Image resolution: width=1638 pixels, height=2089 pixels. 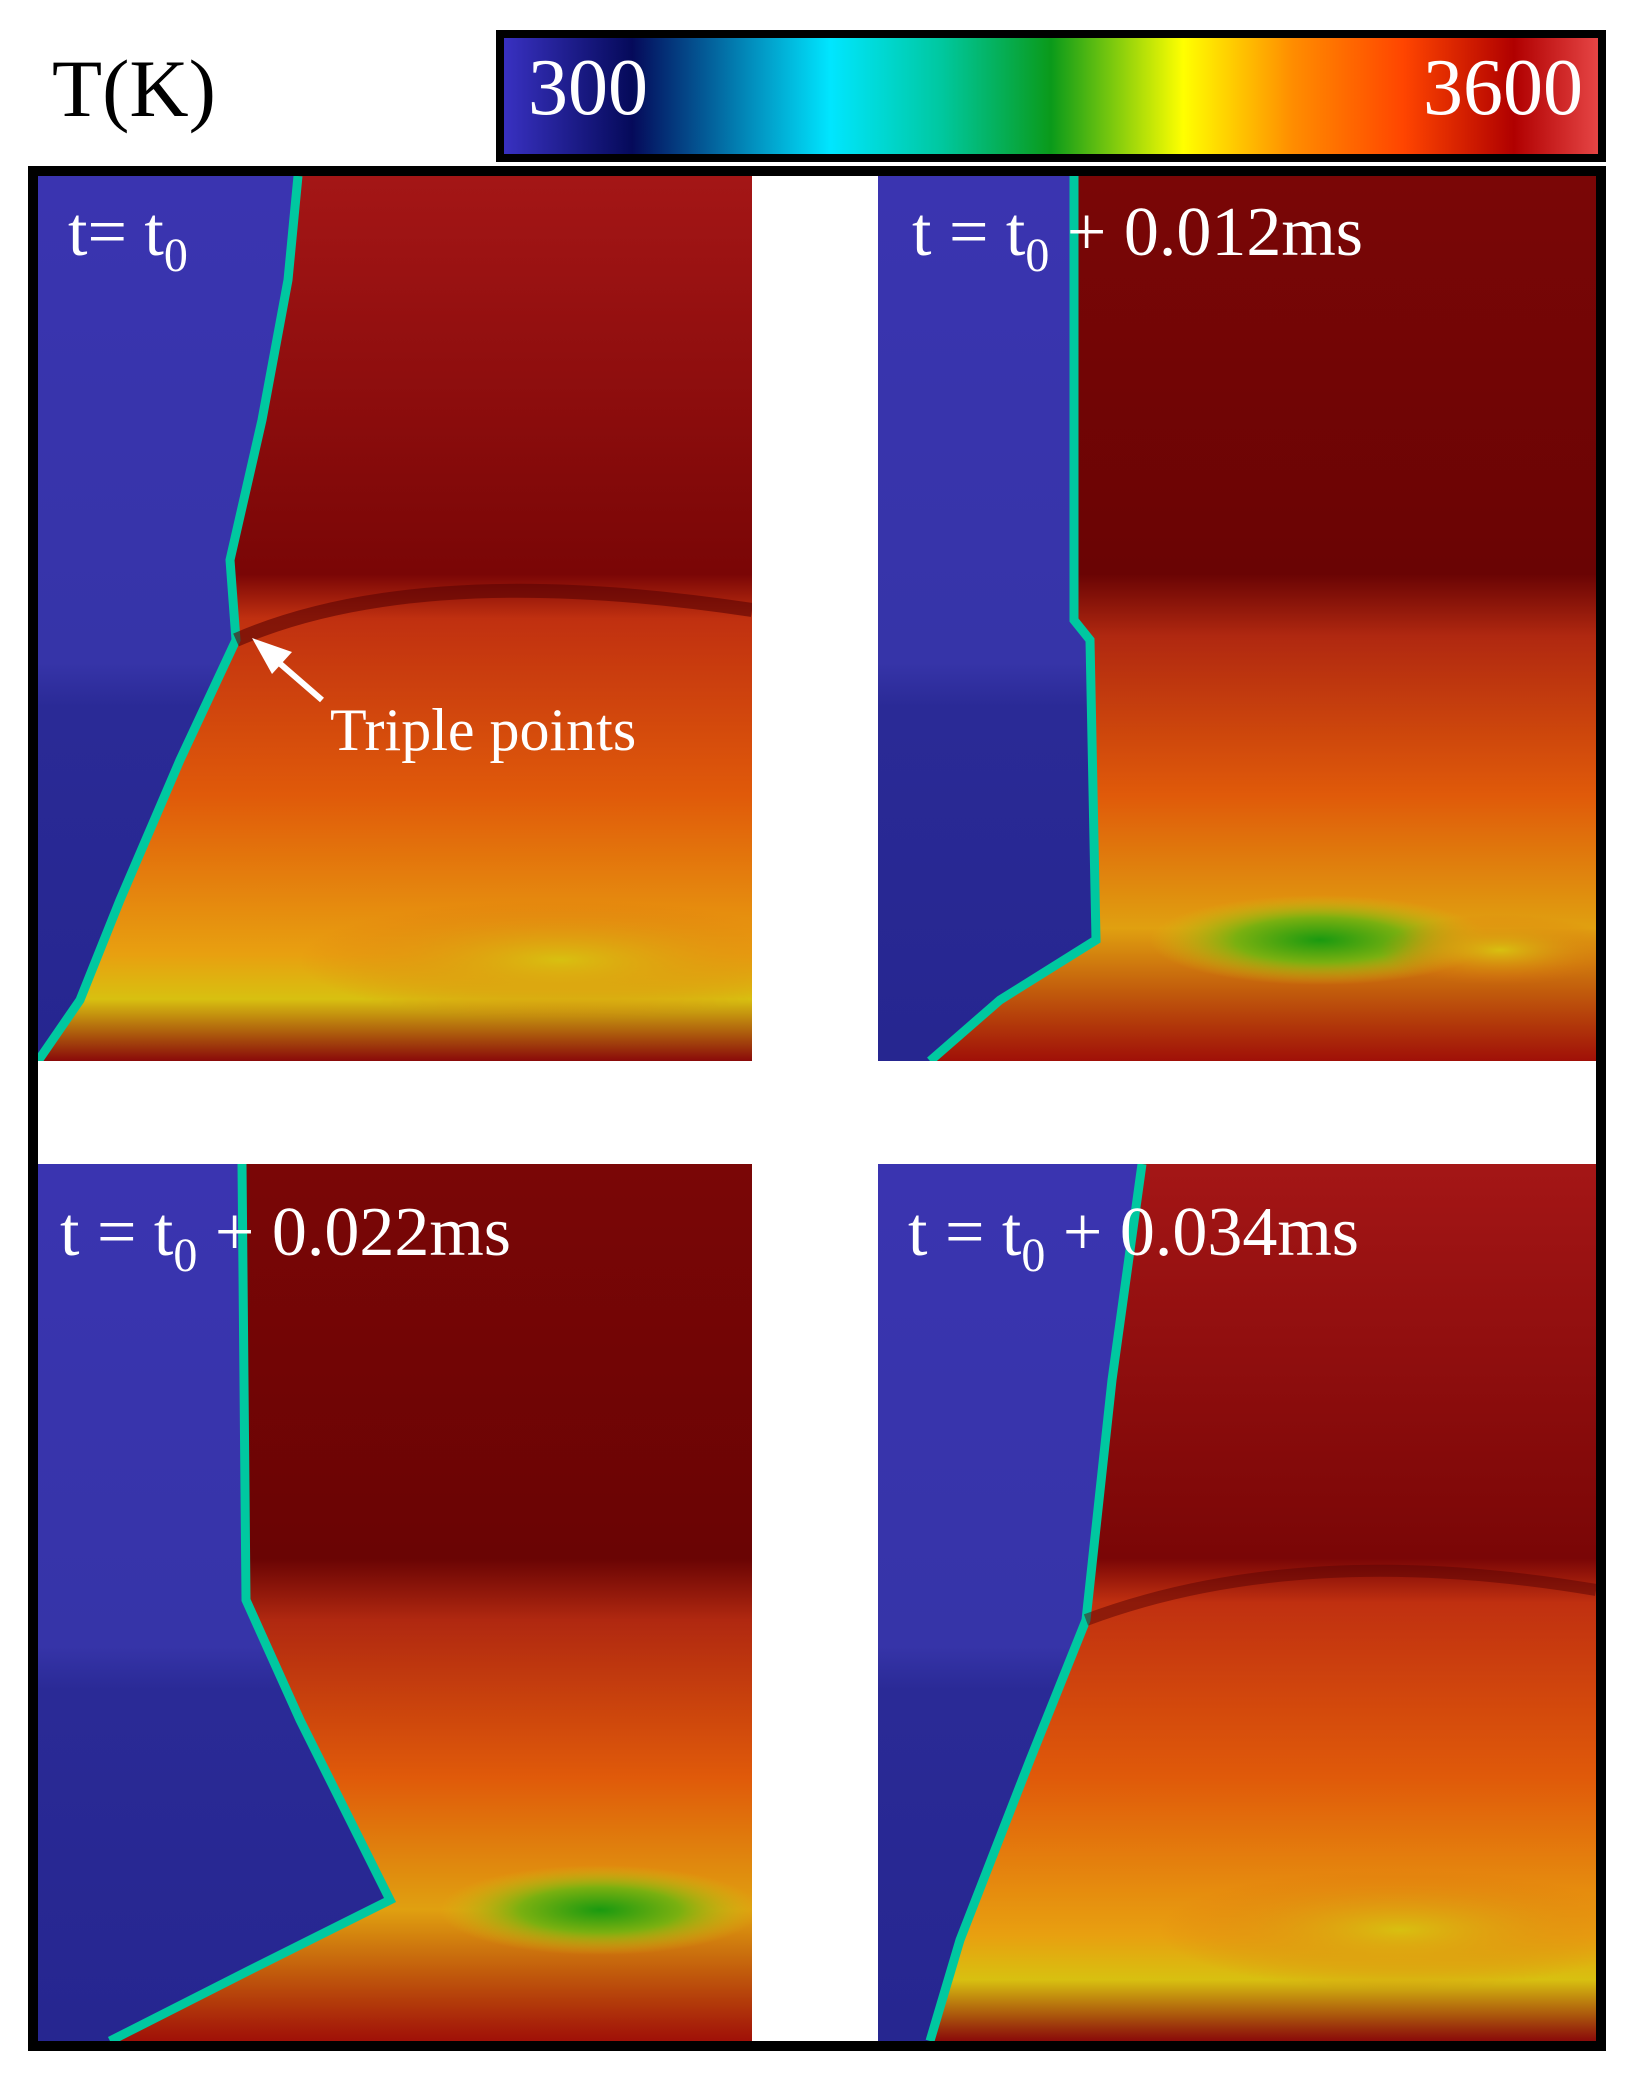 What do you see at coordinates (483, 730) in the screenshot?
I see `triple-points-annotation: Triple points` at bounding box center [483, 730].